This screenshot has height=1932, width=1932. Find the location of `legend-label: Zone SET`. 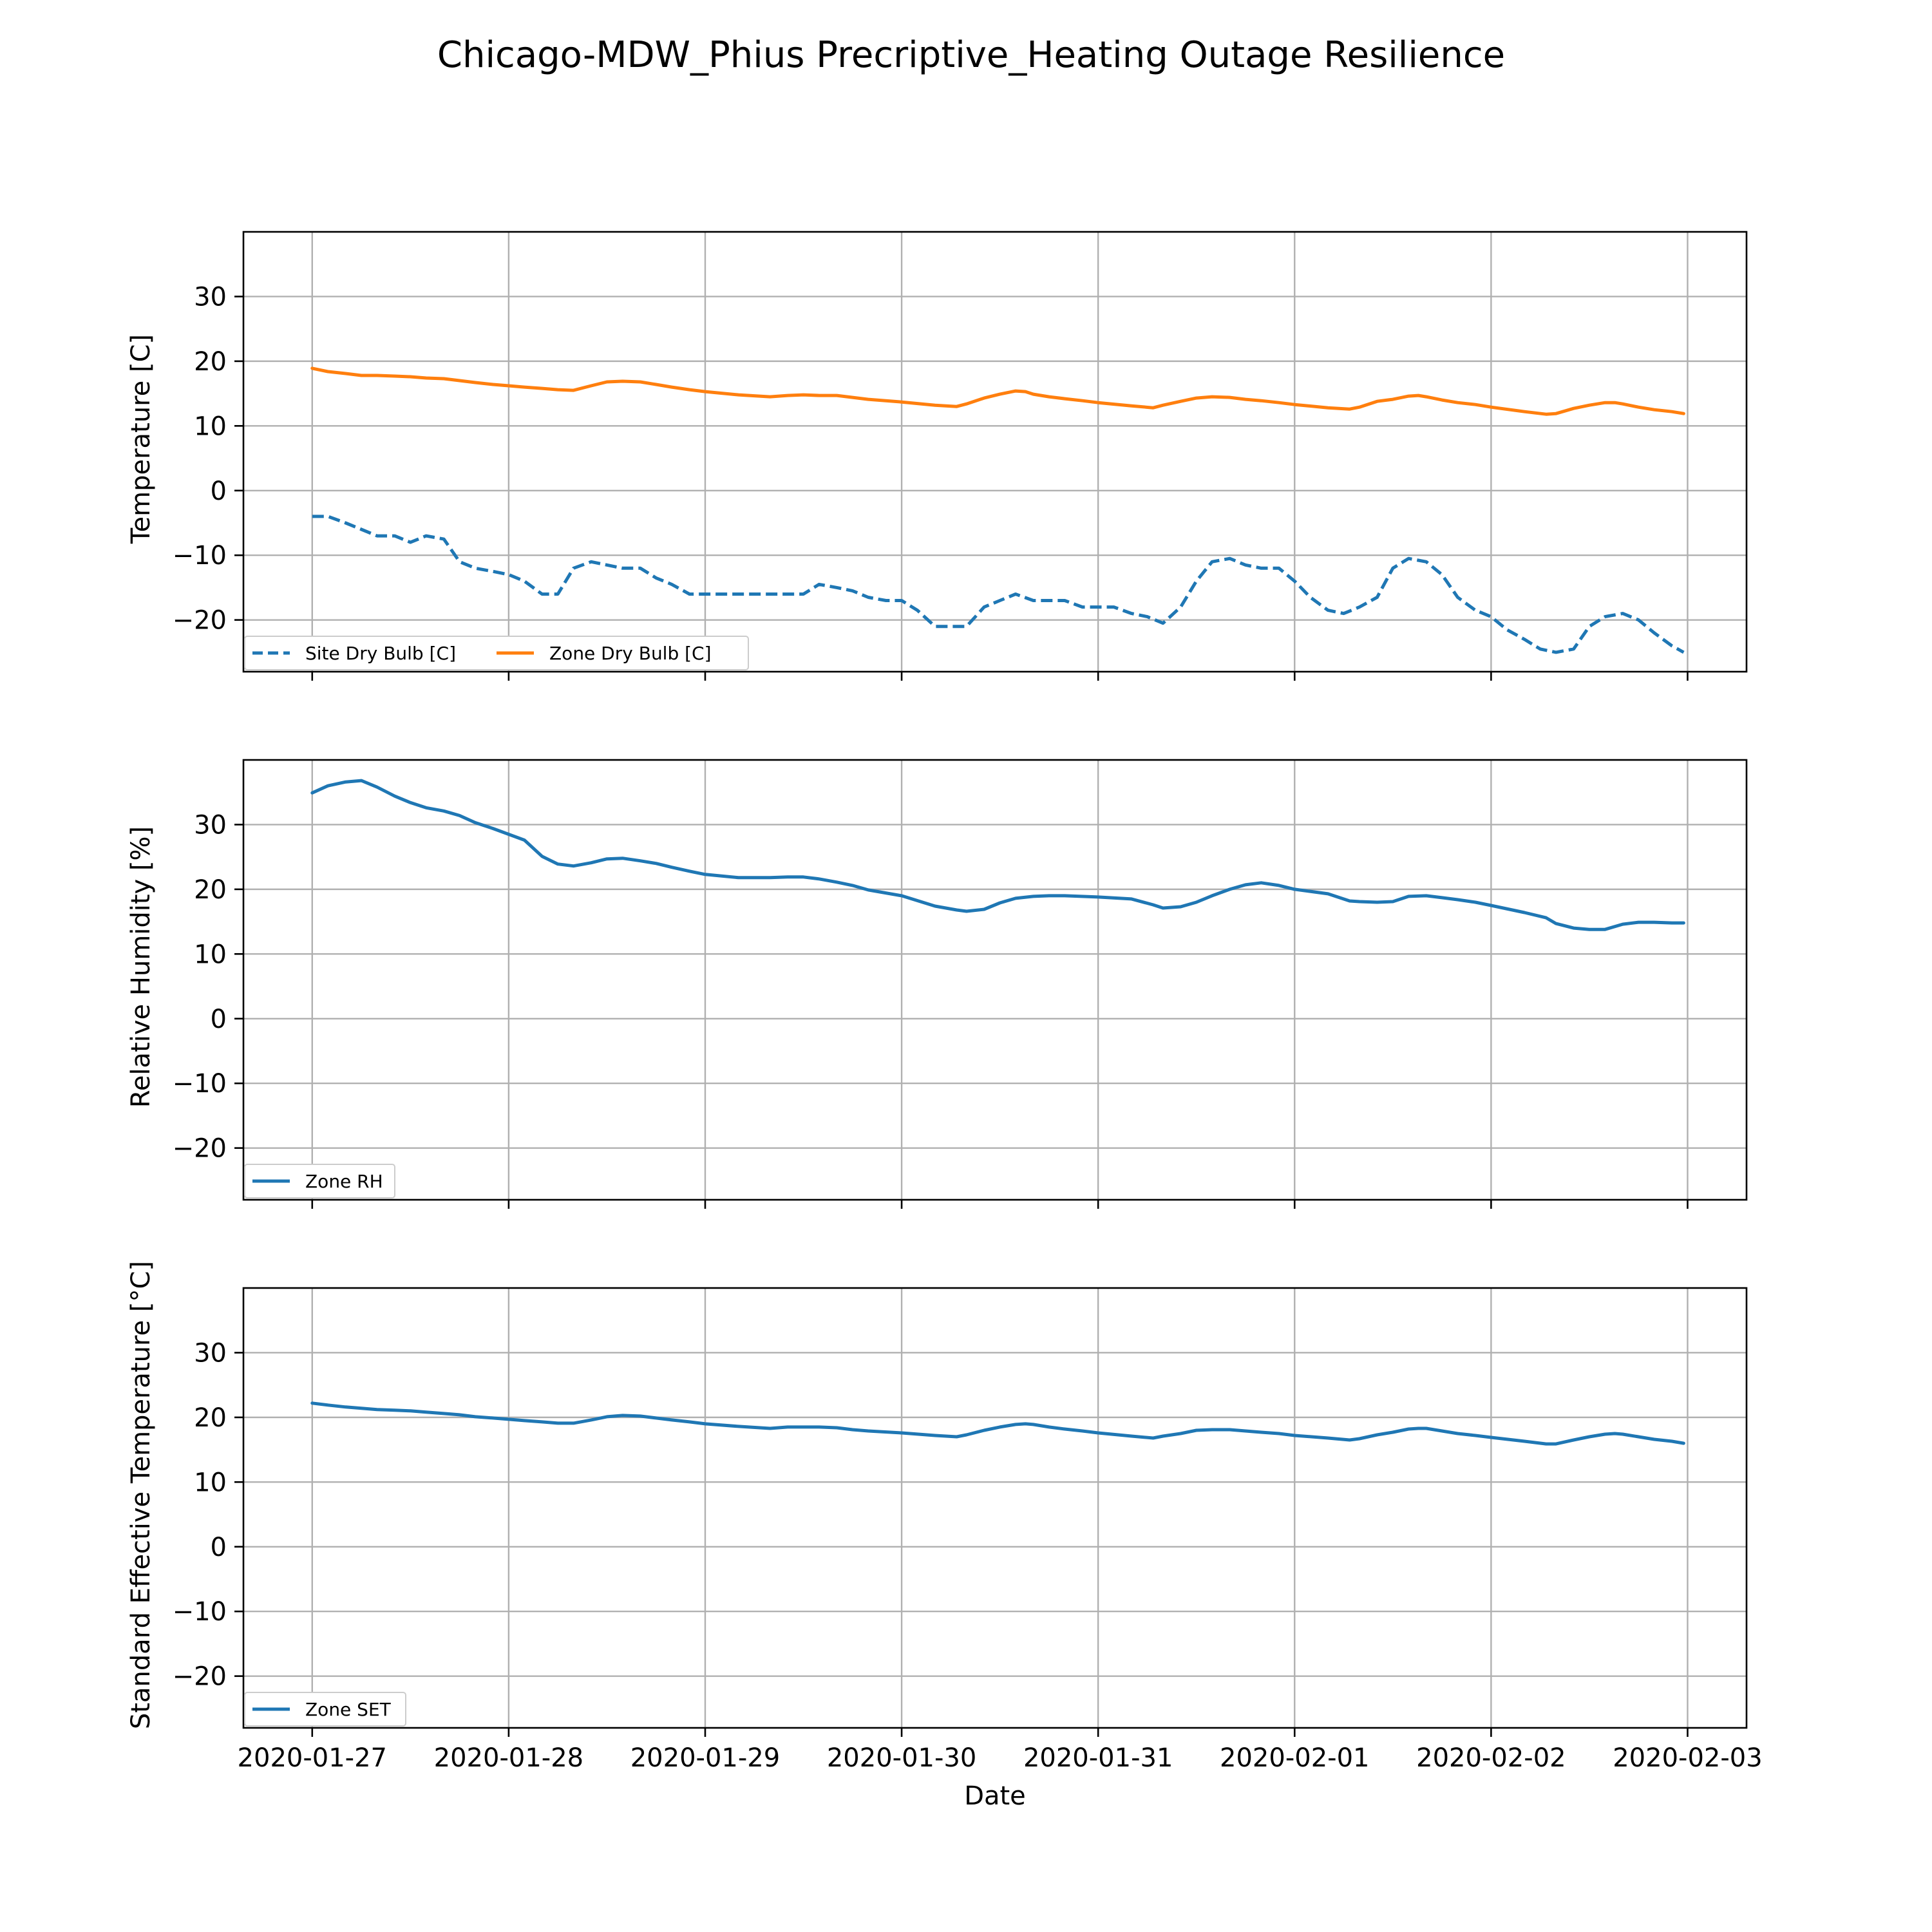

legend-label: Zone SET is located at coordinates (349, 1709).